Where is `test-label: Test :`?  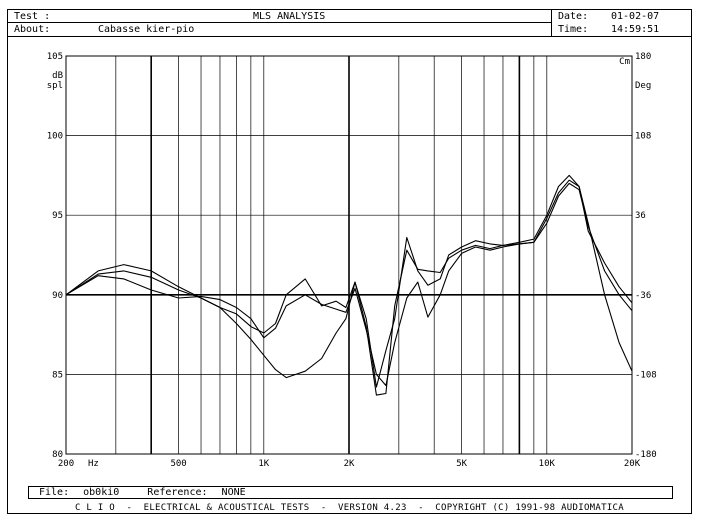
test-label: Test : is located at coordinates (32, 16).